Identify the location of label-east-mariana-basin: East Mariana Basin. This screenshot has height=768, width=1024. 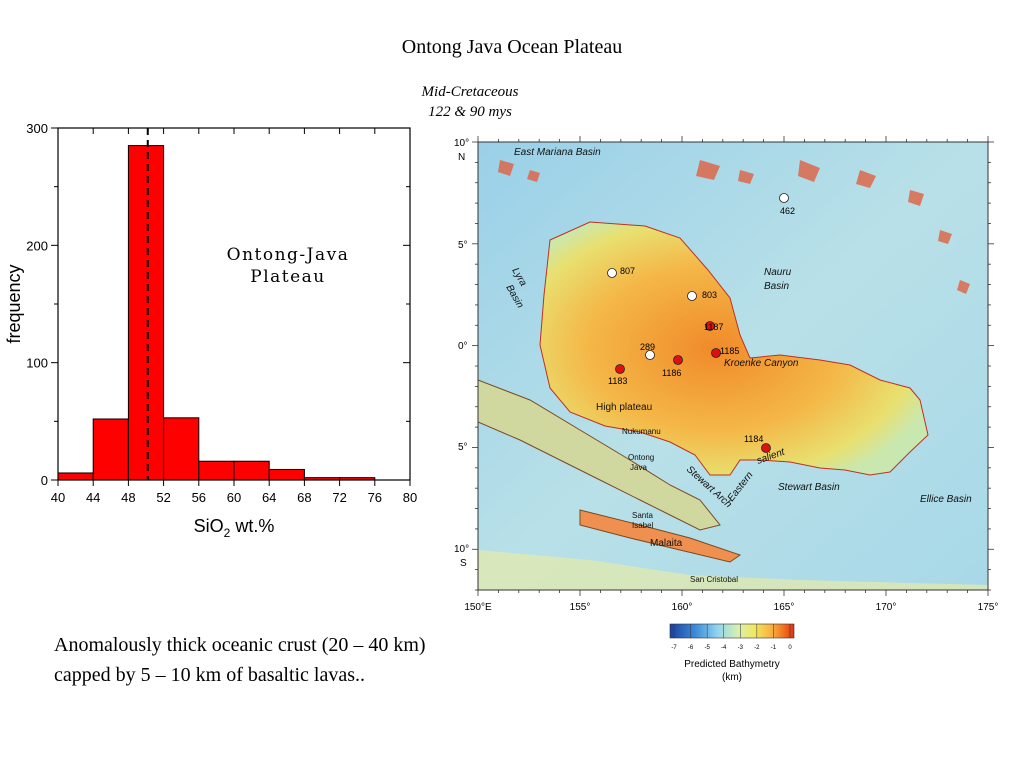
(557, 152).